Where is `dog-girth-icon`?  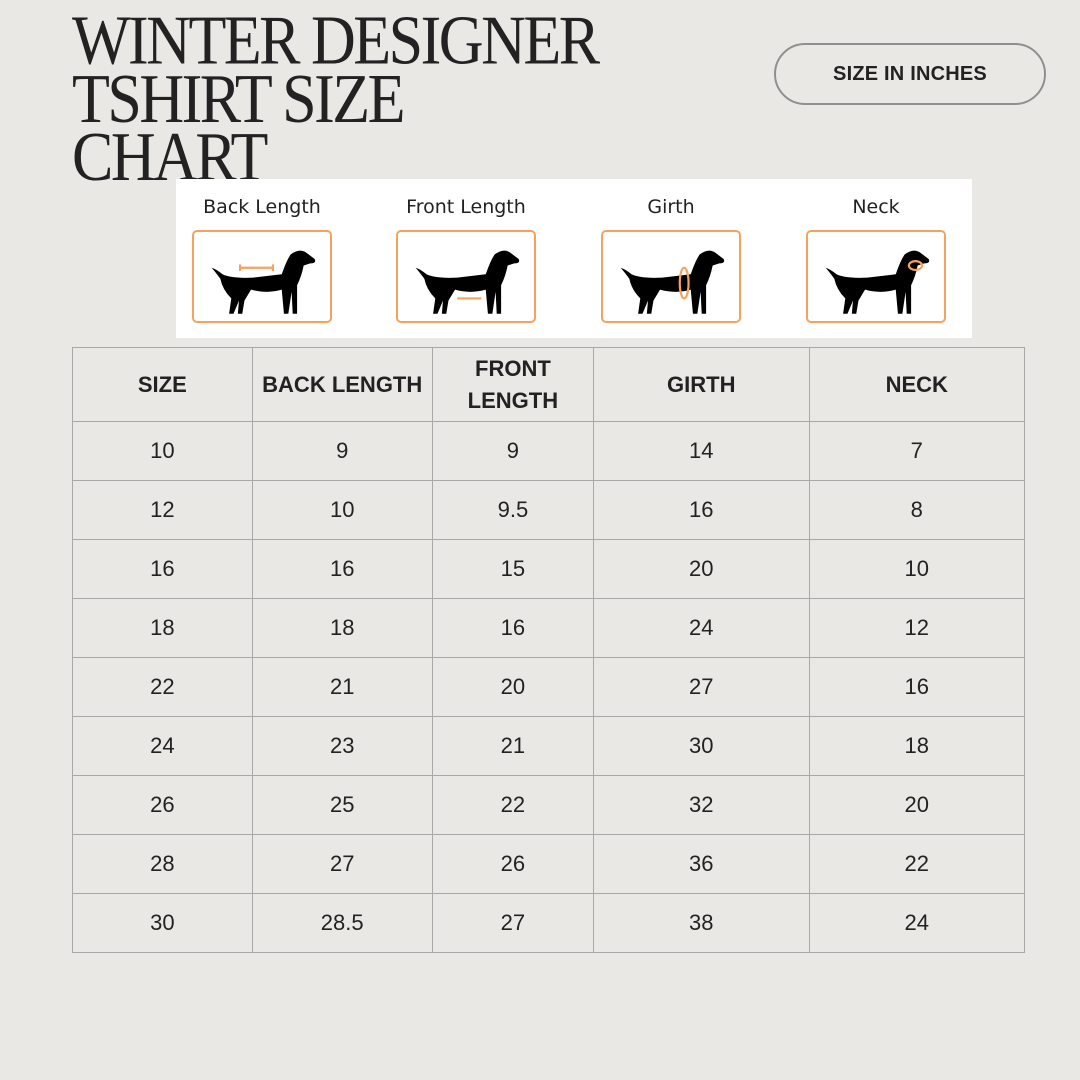 dog-girth-icon is located at coordinates (672, 282).